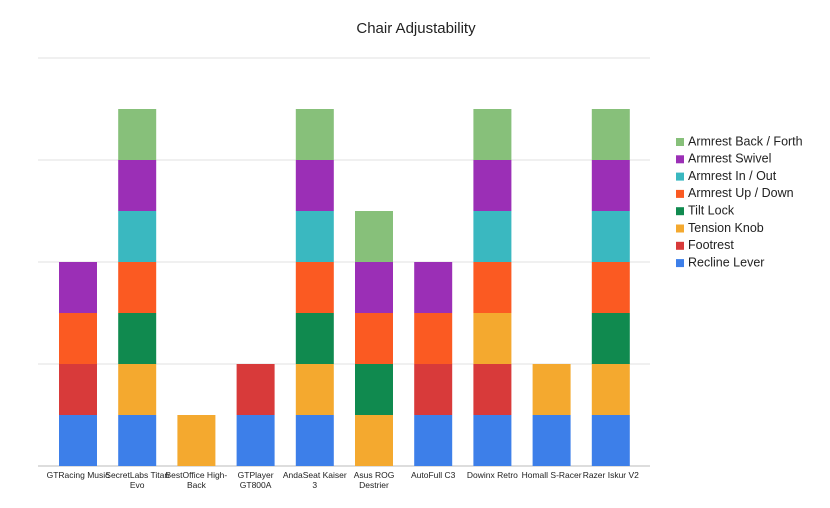 The width and height of the screenshot is (830, 508). Describe the element at coordinates (78, 475) in the screenshot. I see `x-tick-label: GTRacing Music` at that location.